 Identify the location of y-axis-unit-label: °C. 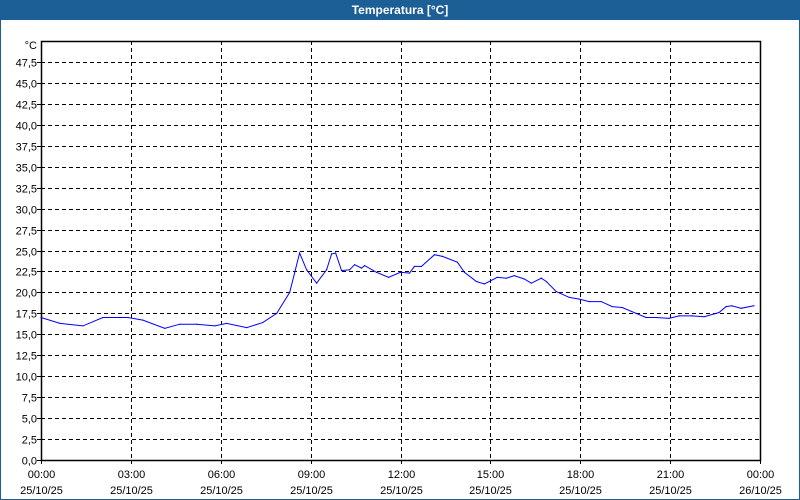
(31, 46).